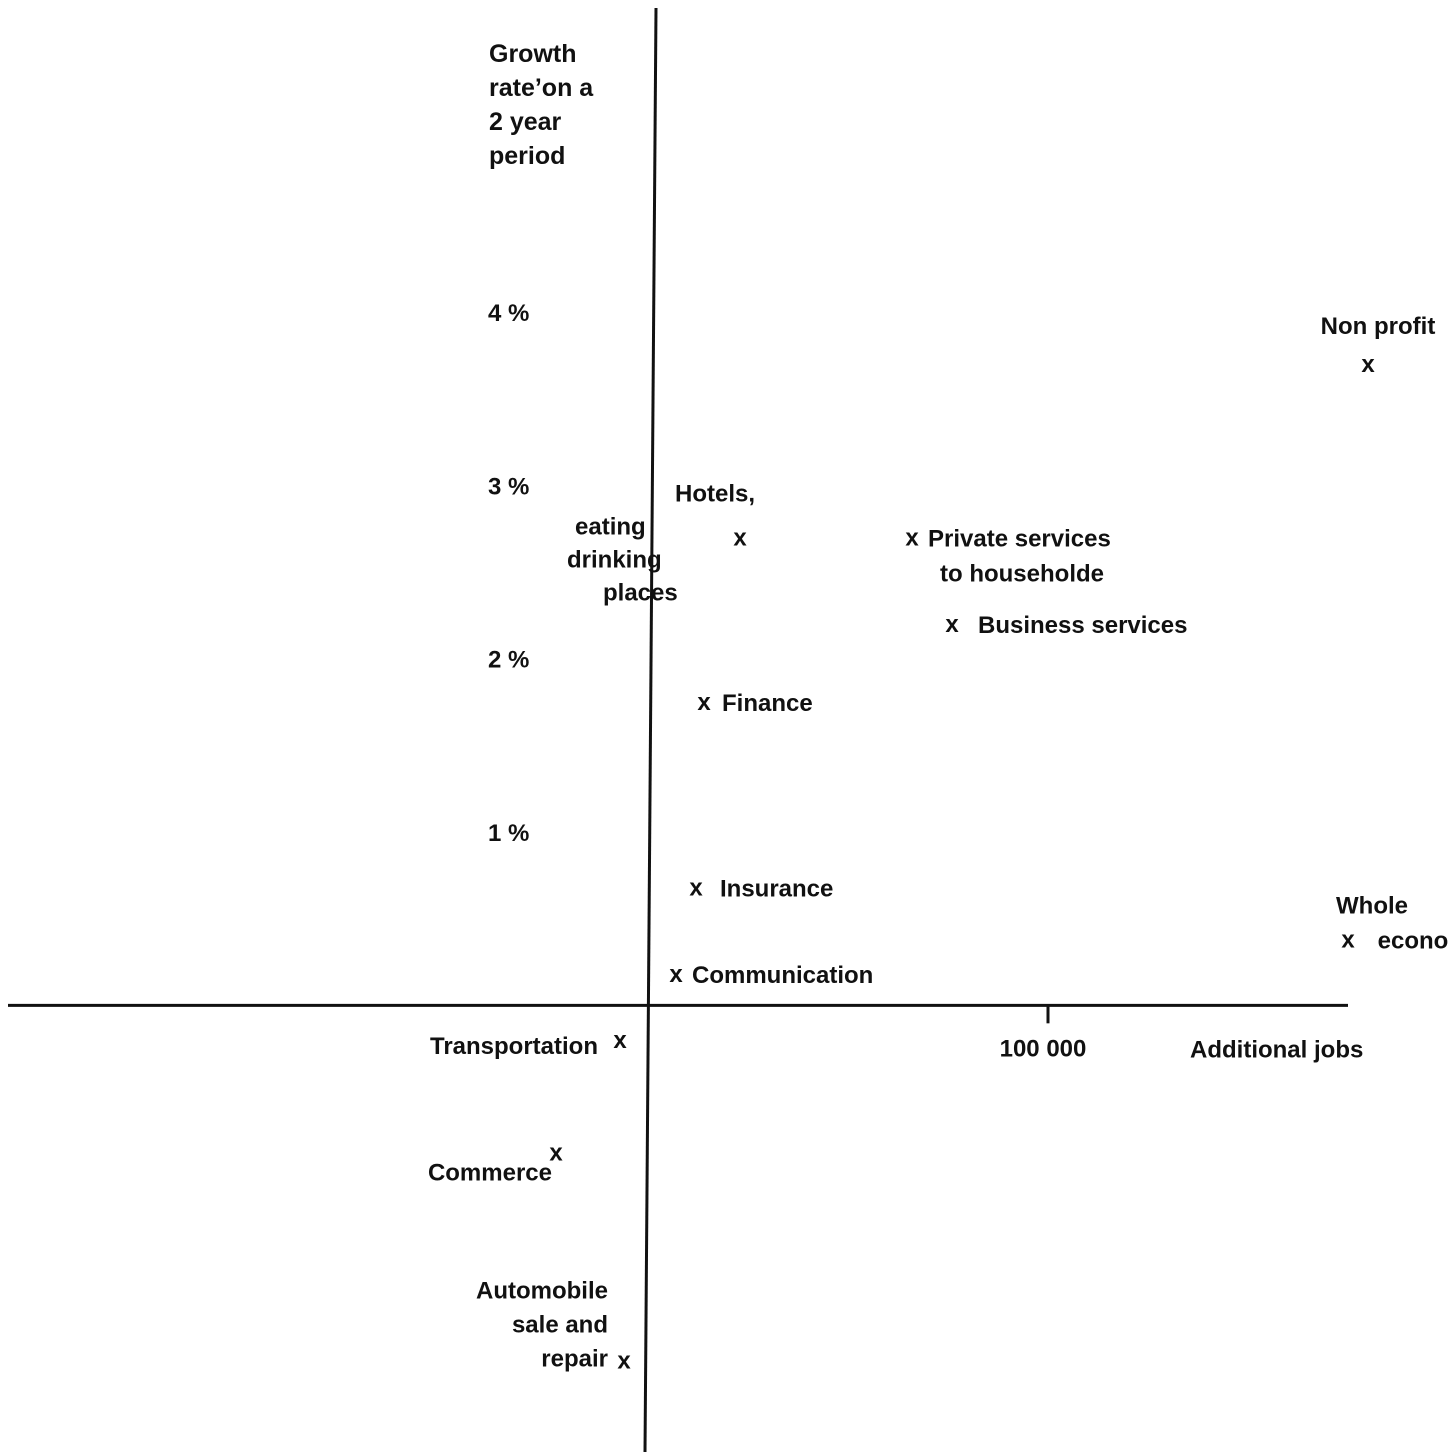  What do you see at coordinates (542, 1291) in the screenshot?
I see `point-label: Automobile` at bounding box center [542, 1291].